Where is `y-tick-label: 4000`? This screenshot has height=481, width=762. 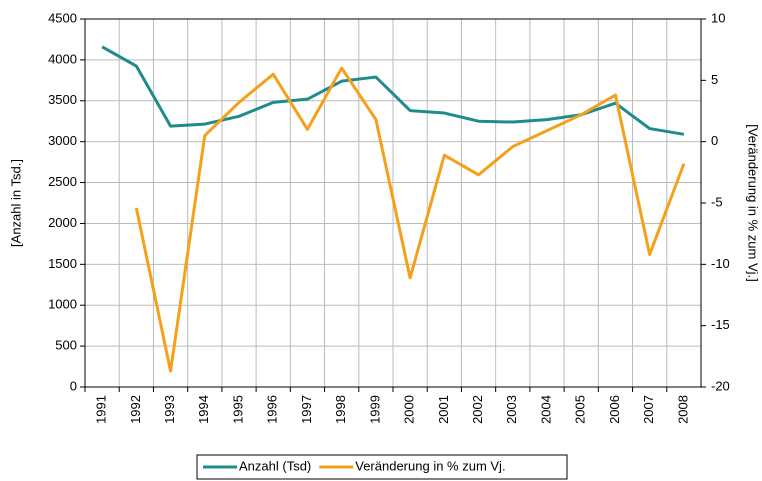 y-tick-label: 4000 is located at coordinates (62, 58).